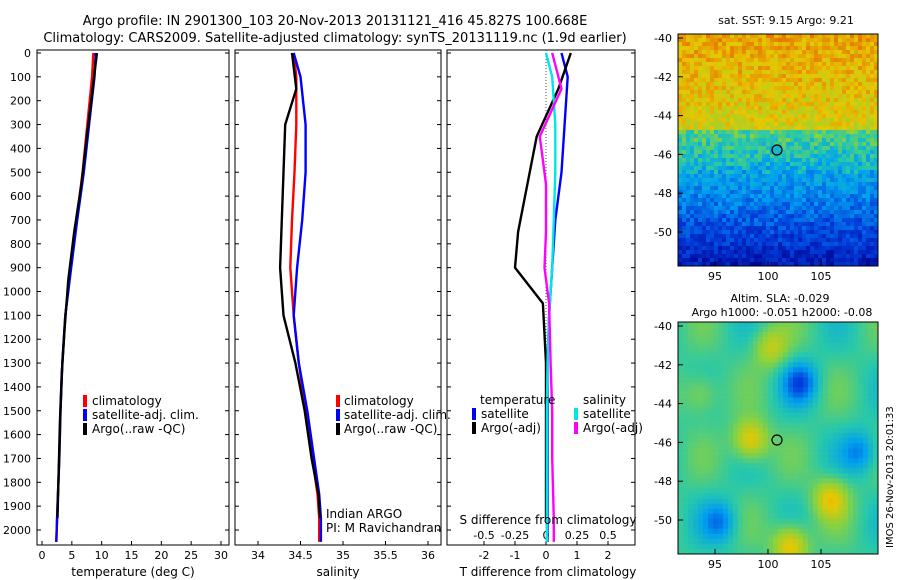  What do you see at coordinates (17, 339) in the screenshot?
I see `depth-tick-label: 1200` at bounding box center [17, 339].